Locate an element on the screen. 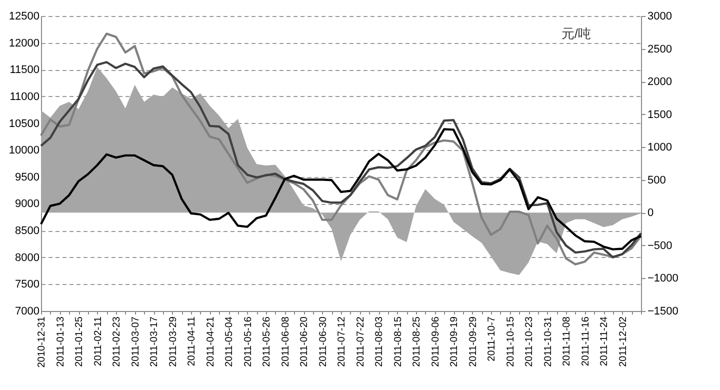  x-tick-label: 2011-06-20 is located at coordinates (304, 341).